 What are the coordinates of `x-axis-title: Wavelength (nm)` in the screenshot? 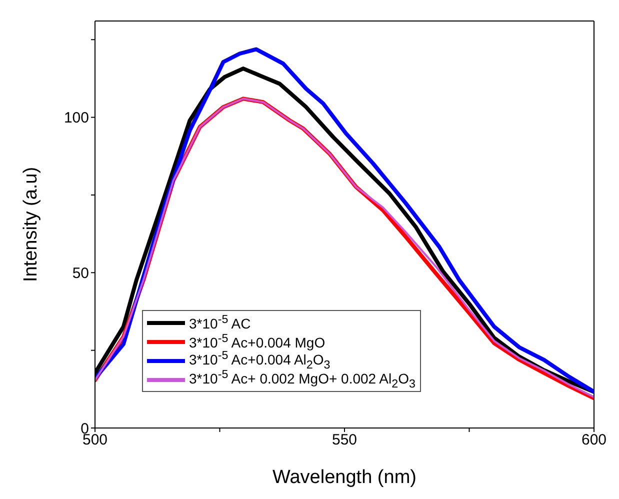 It's located at (344, 477).